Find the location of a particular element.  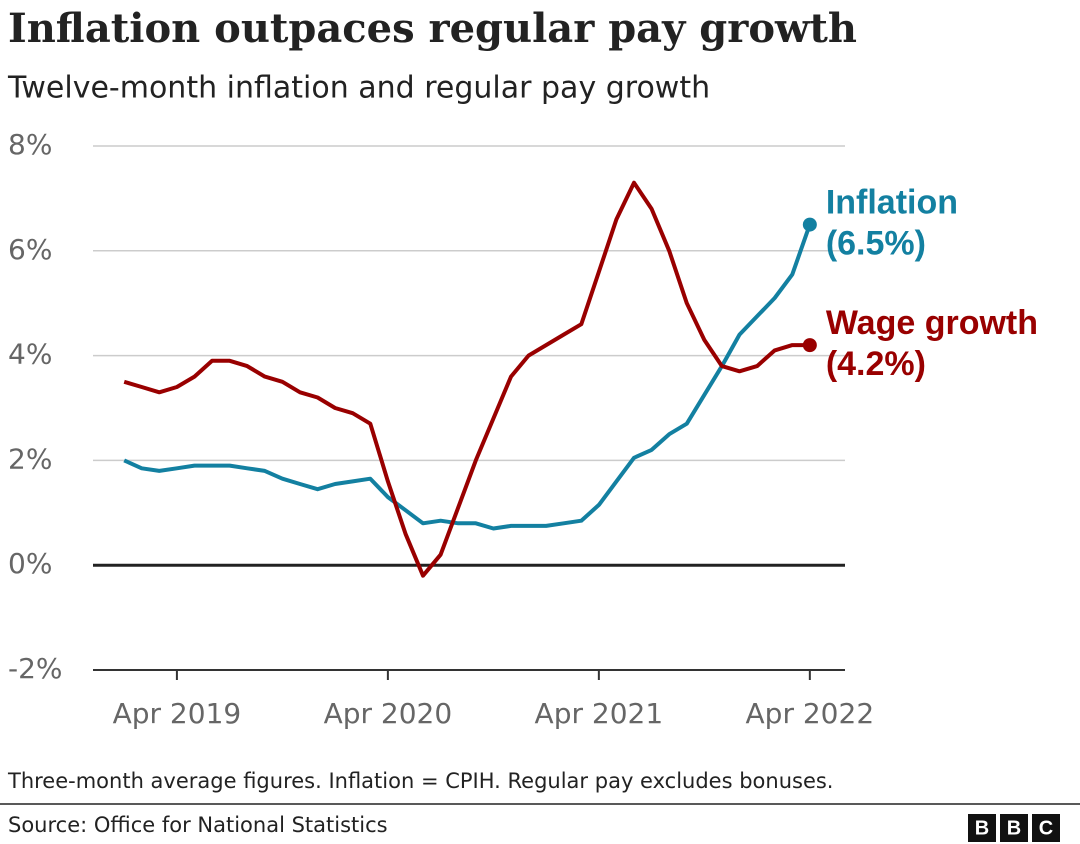

x-tick-label: Apr 2021 is located at coordinates (599, 713).